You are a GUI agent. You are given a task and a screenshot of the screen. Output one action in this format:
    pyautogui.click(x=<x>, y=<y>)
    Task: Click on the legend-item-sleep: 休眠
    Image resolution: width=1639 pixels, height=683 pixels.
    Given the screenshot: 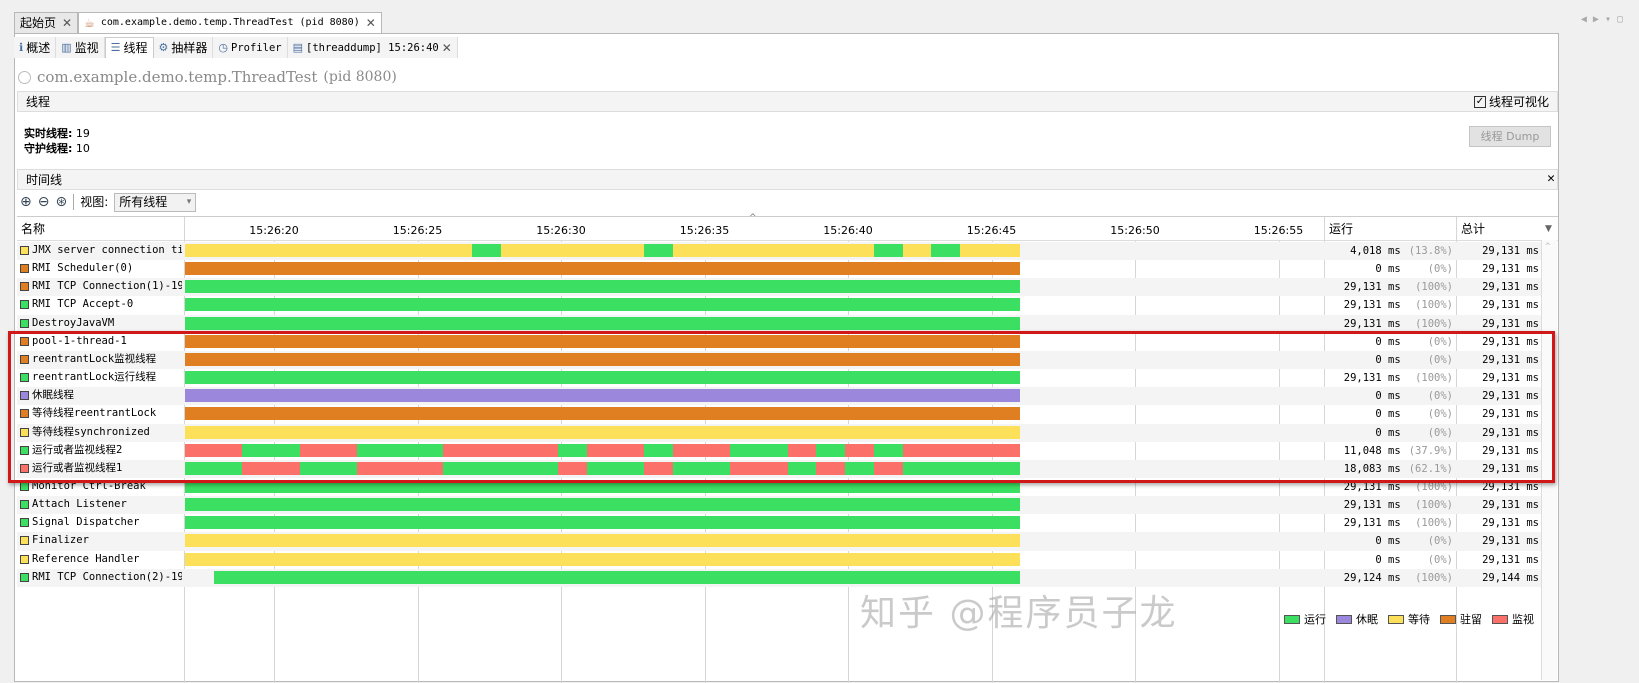 What is the action you would take?
    pyautogui.click(x=1357, y=619)
    